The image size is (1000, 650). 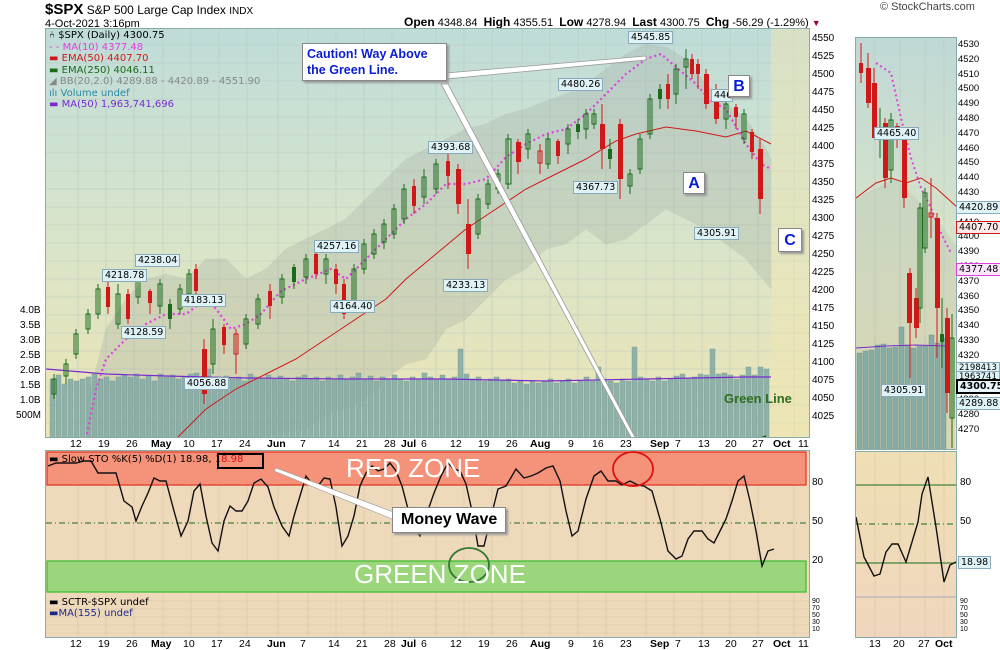 I want to click on stoch-k-line, so click(x=411, y=514).